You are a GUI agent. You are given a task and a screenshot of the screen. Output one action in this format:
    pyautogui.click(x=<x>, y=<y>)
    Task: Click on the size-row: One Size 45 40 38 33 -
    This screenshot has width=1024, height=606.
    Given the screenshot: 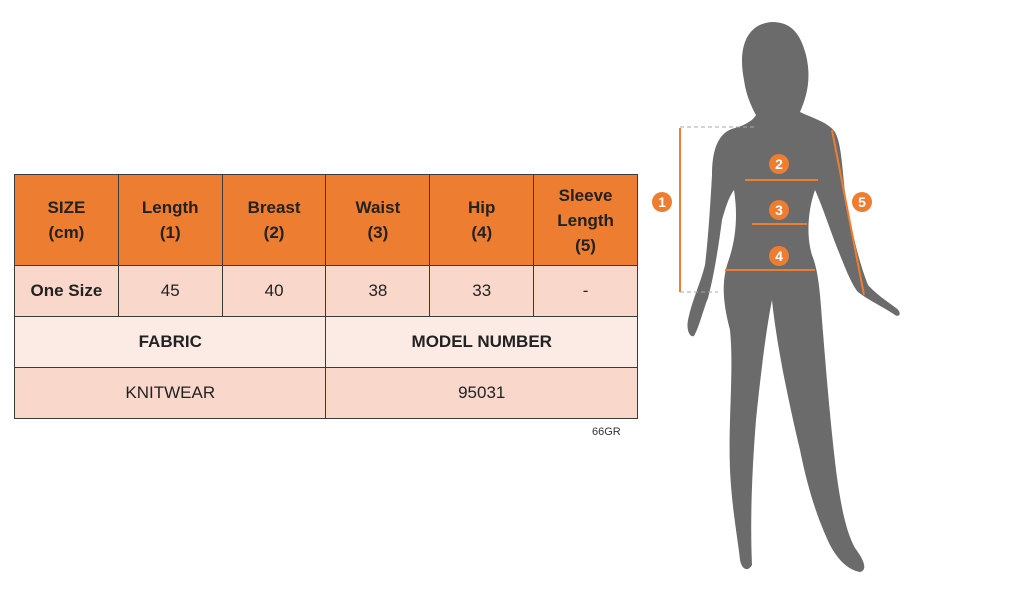 What is the action you would take?
    pyautogui.click(x=326, y=291)
    